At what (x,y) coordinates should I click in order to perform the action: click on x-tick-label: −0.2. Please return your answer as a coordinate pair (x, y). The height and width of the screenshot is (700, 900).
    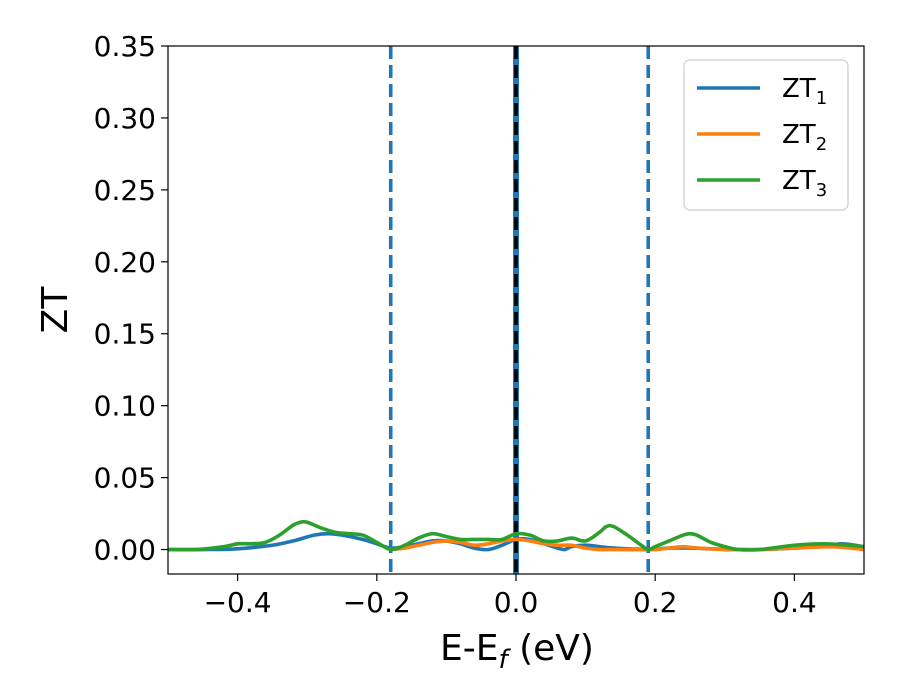
    Looking at the image, I should click on (377, 602).